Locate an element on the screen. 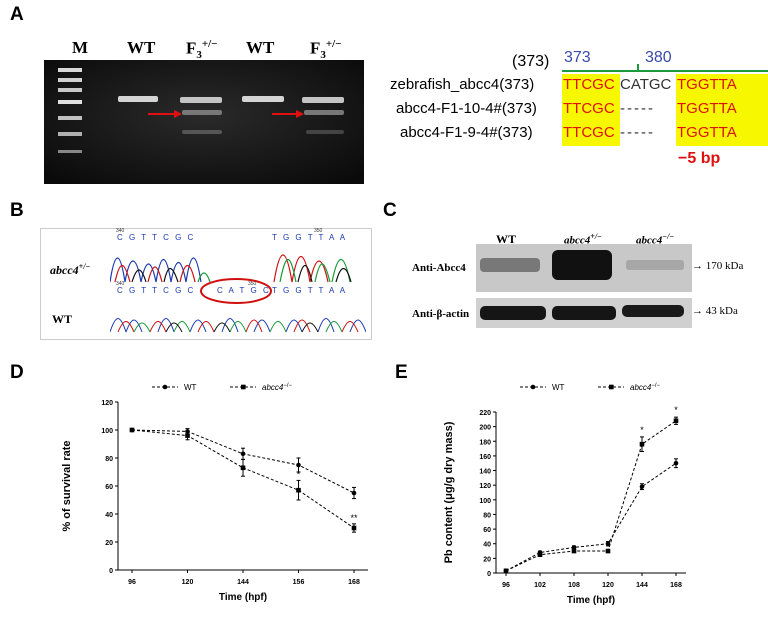 The width and height of the screenshot is (768, 622). alignment-seq-mid-3: ----- is located at coordinates (637, 132).